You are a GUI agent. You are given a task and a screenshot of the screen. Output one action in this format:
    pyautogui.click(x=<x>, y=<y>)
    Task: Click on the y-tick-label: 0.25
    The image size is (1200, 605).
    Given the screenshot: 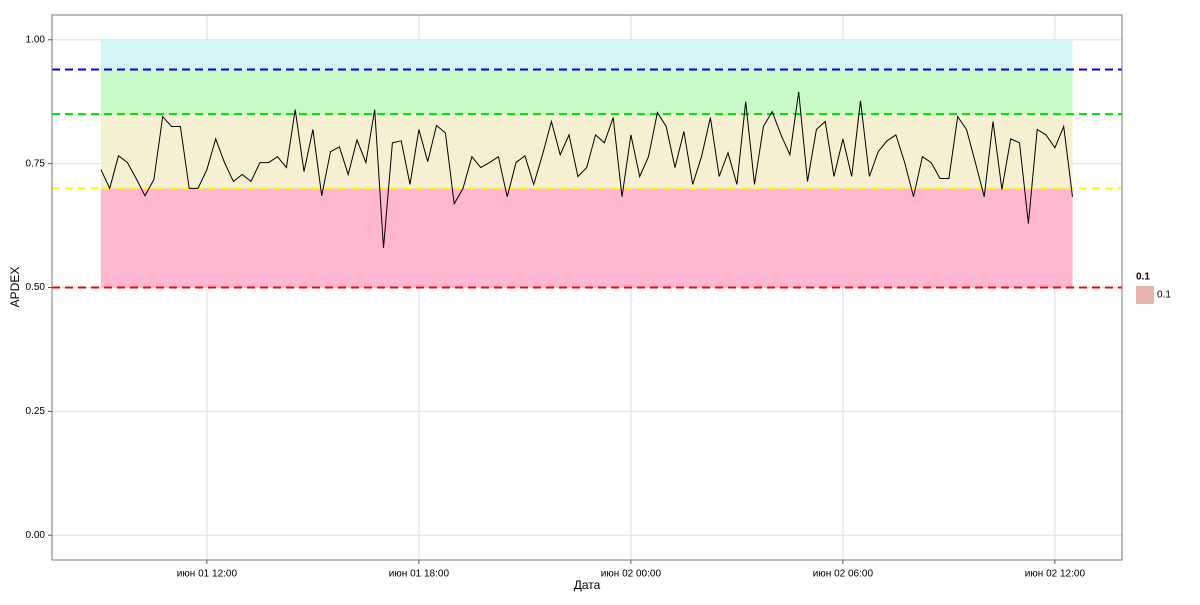 What is the action you would take?
    pyautogui.click(x=36, y=411)
    